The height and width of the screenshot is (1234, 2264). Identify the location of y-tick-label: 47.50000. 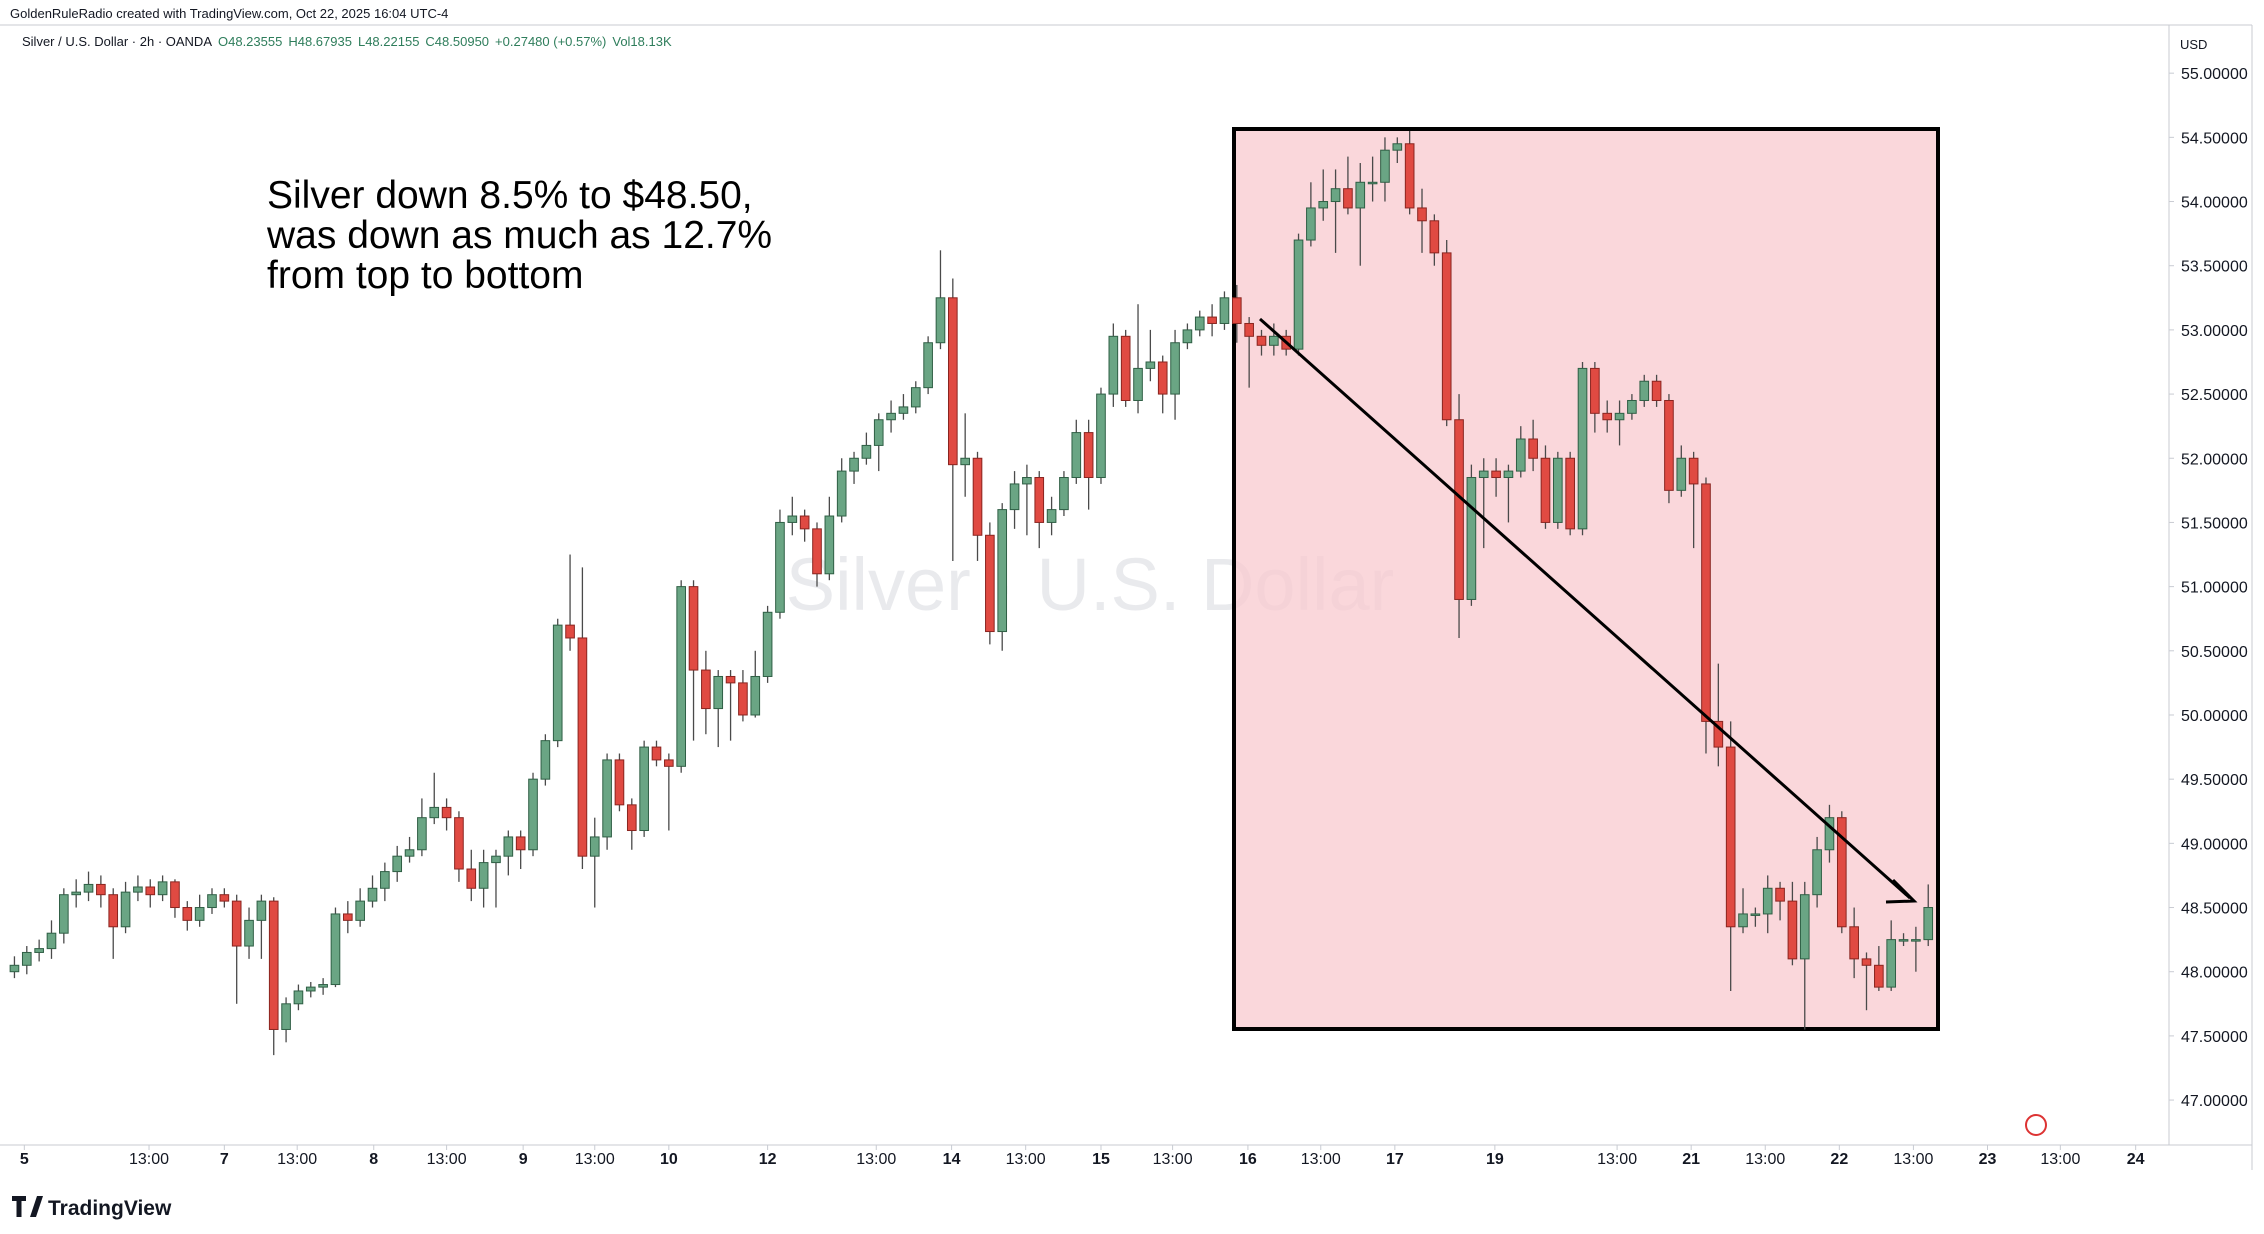
(2214, 1037).